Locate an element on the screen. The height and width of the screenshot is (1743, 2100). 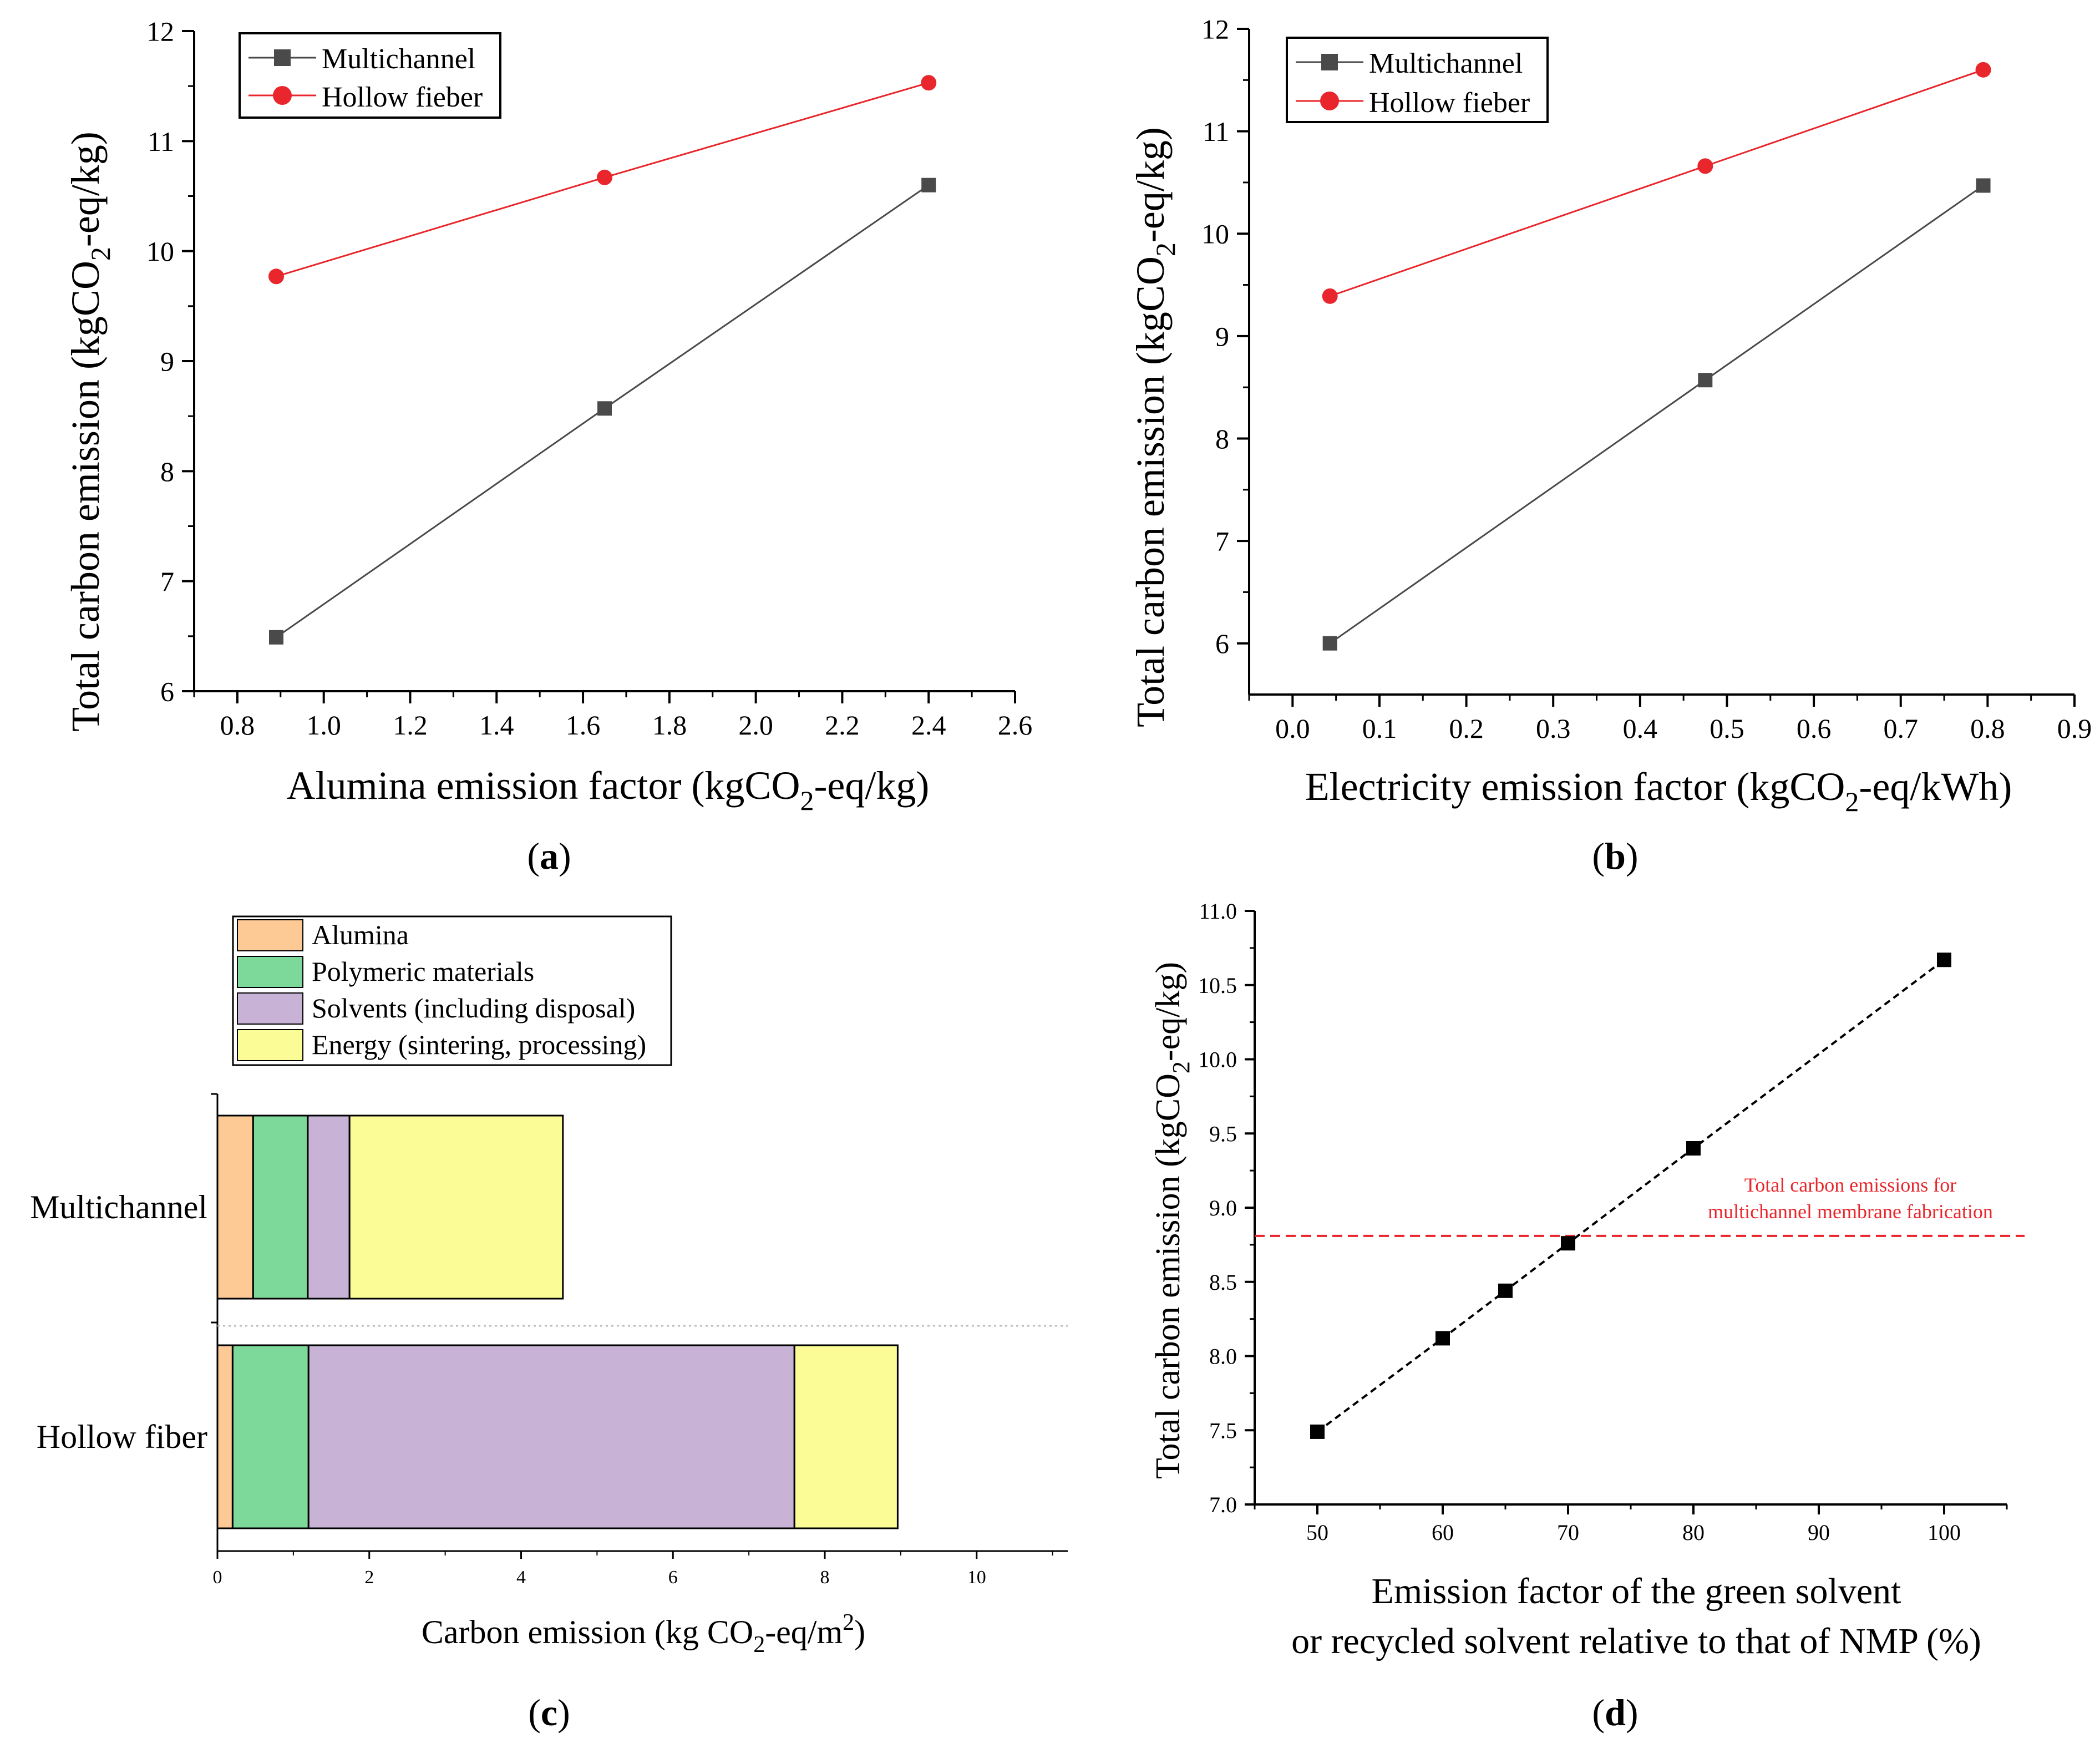
panel-label: (a) is located at coordinates (549, 856).